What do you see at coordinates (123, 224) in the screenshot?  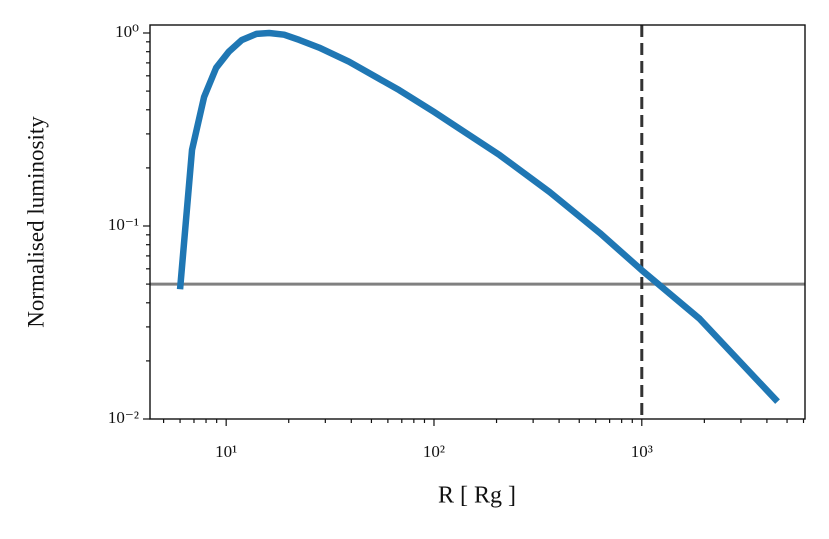 I see `y-tick-label: 10⁻¹` at bounding box center [123, 224].